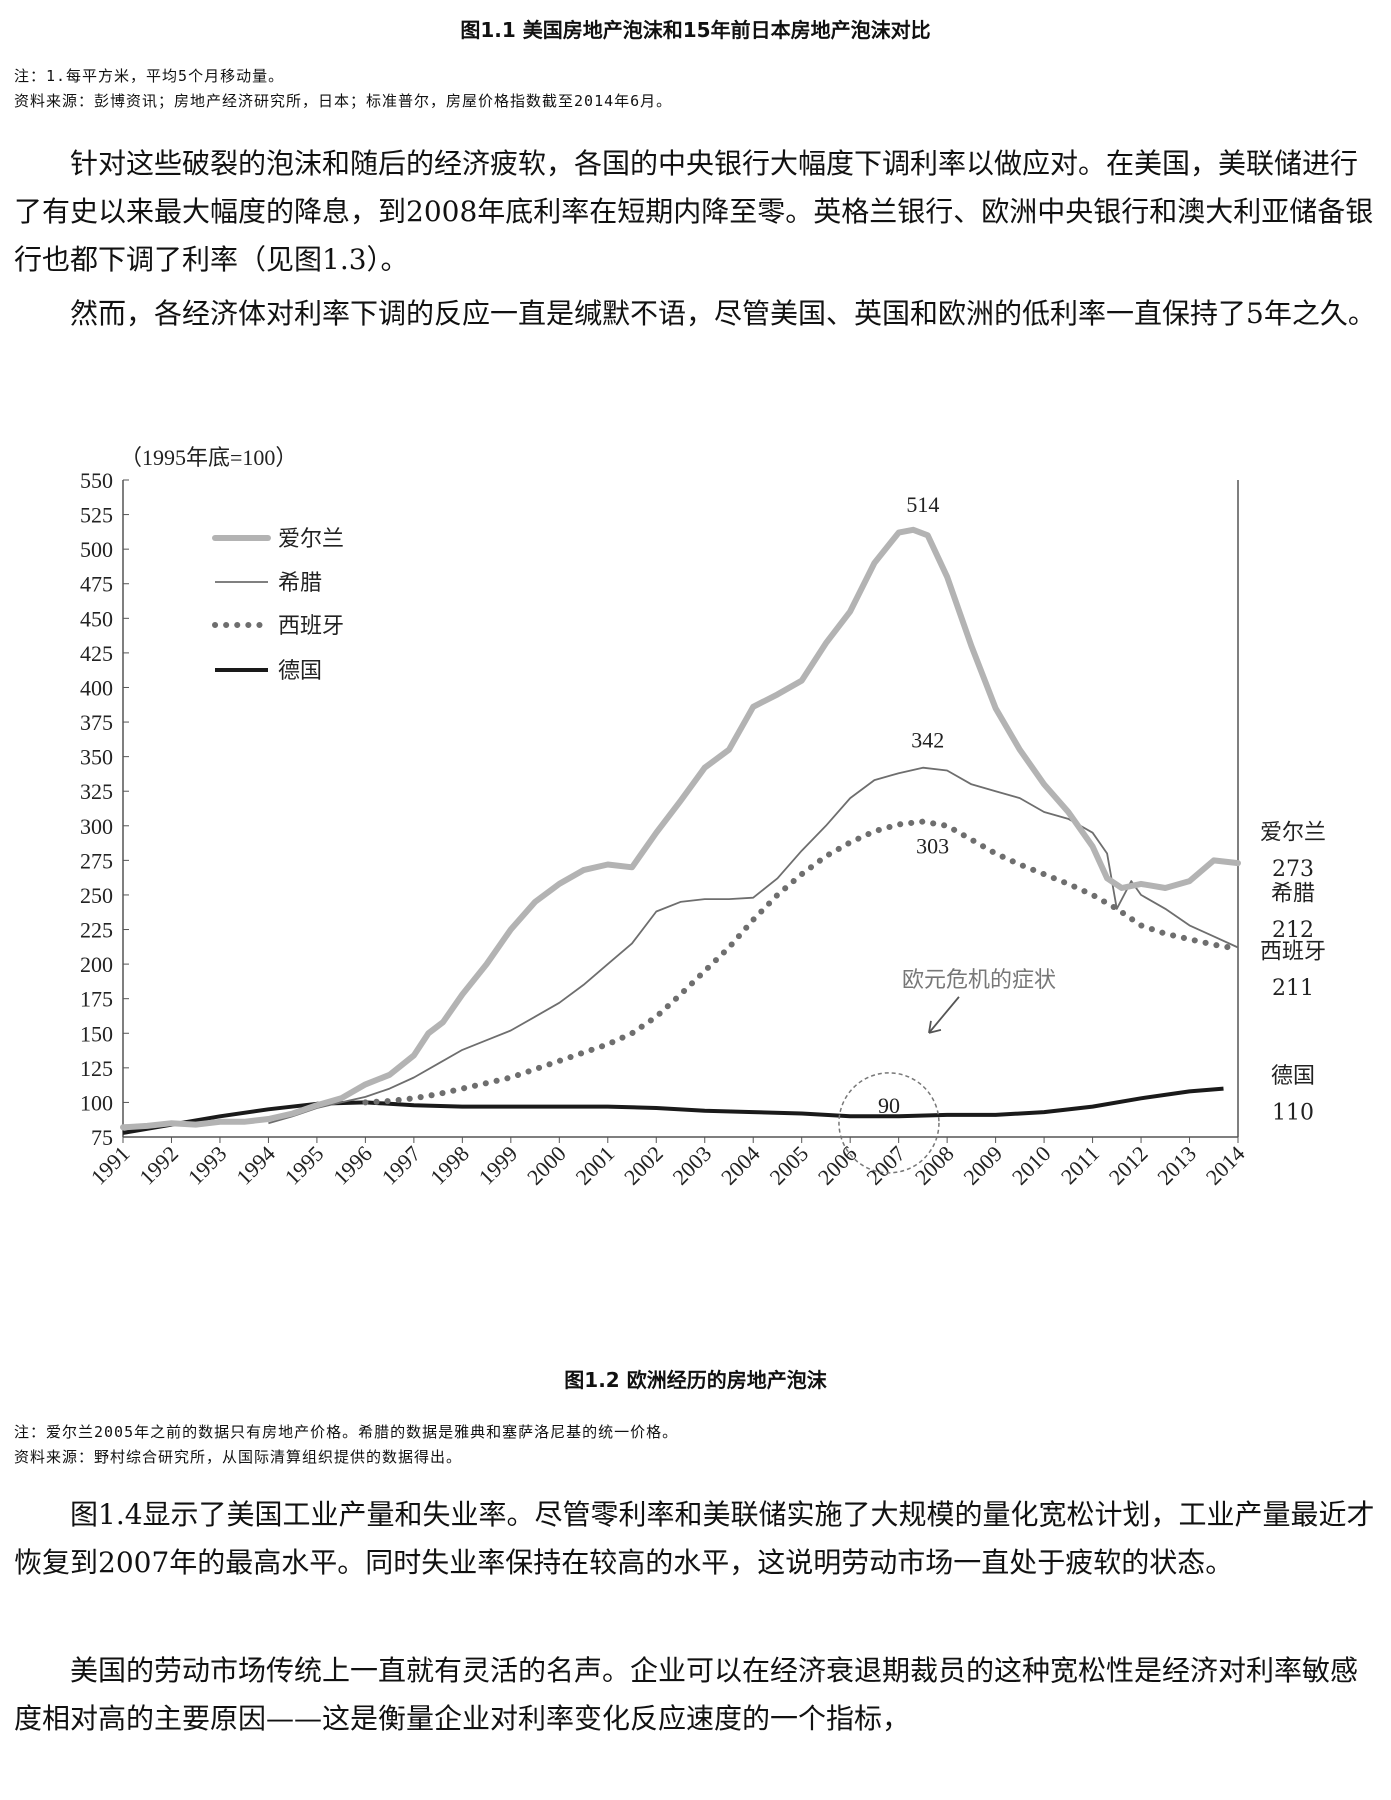 The height and width of the screenshot is (1800, 1391). I want to click on legend-label-greece: 希腊, so click(300, 583).